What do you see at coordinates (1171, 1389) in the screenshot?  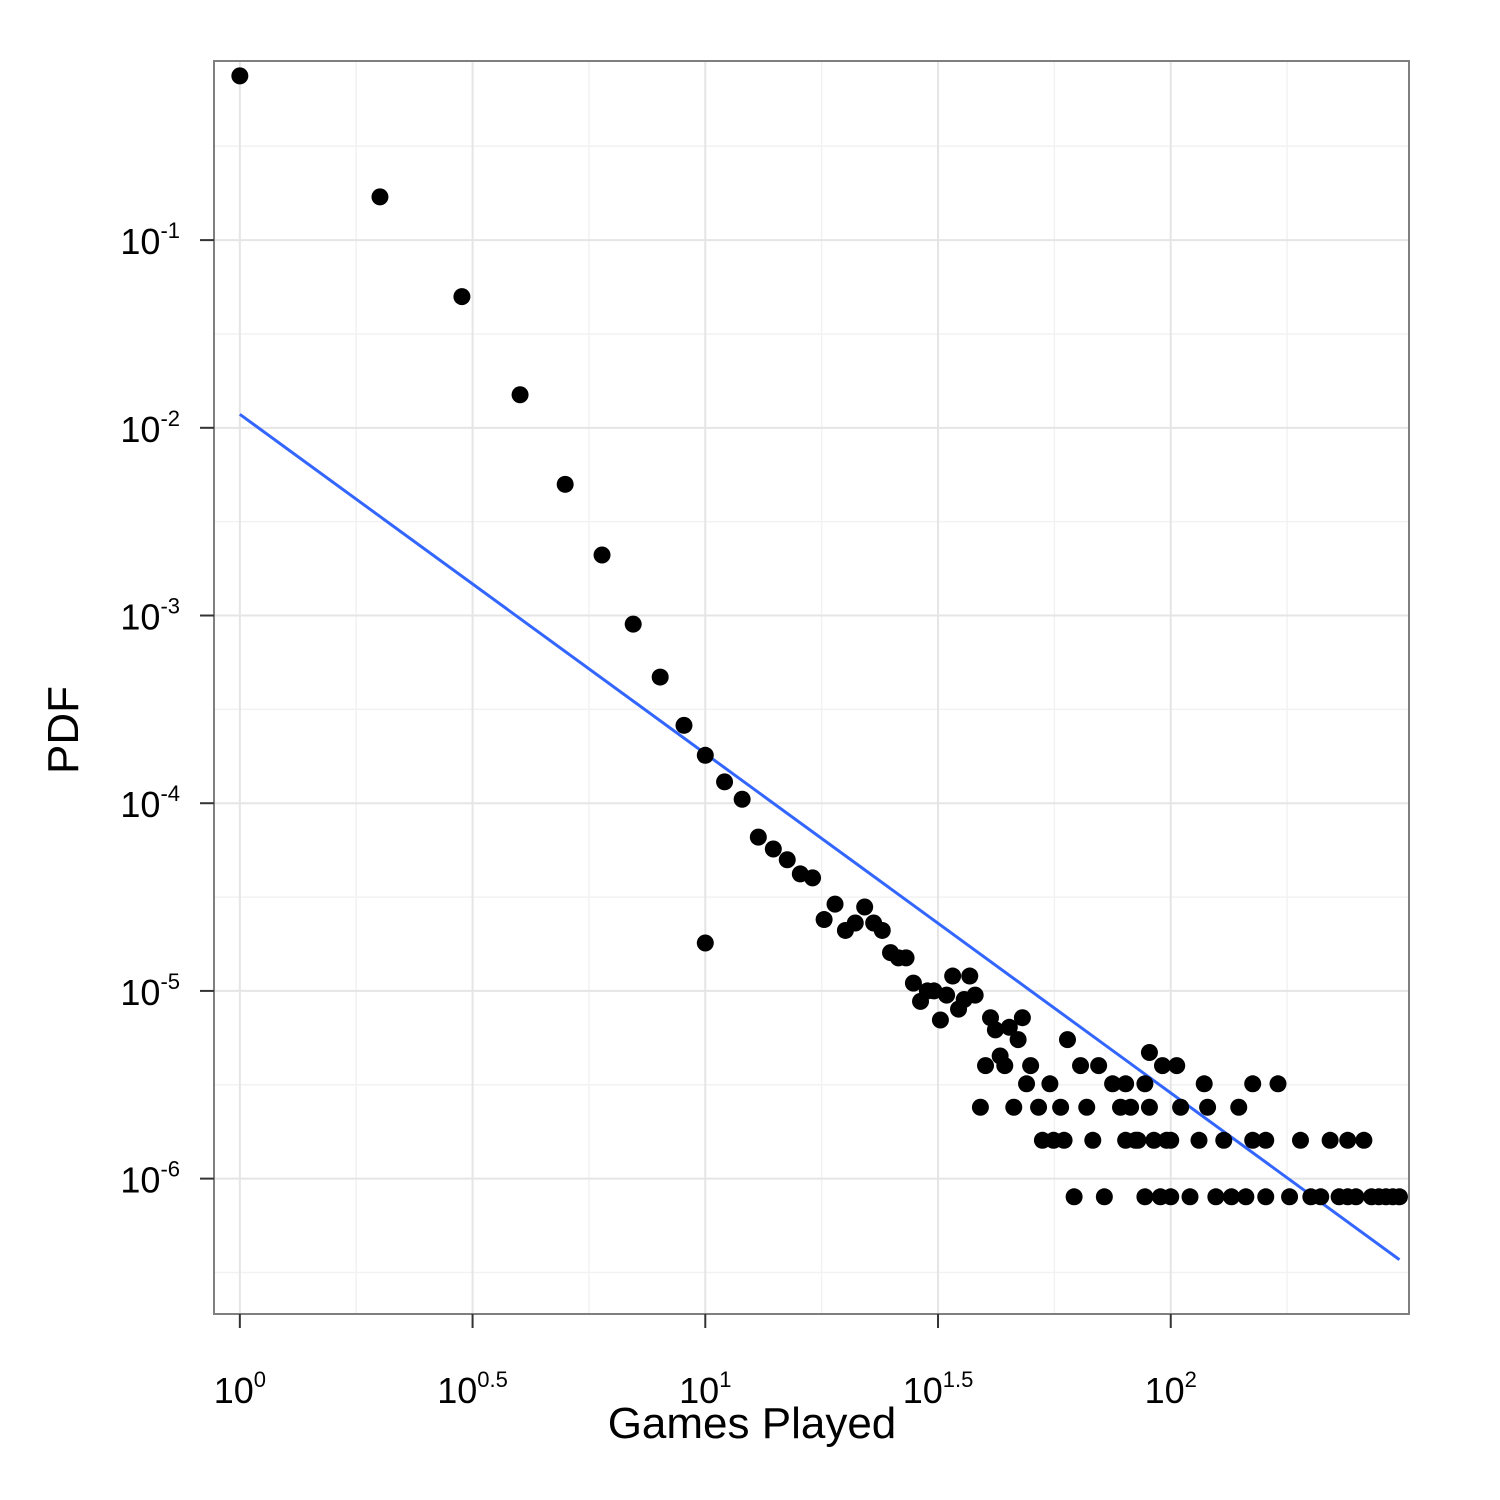 I see `x-tick-label: 10²` at bounding box center [1171, 1389].